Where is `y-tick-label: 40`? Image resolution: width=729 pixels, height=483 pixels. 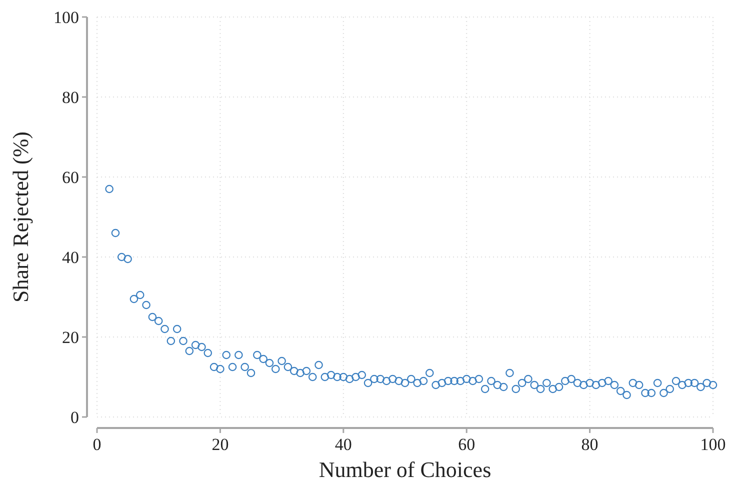
y-tick-label: 40 is located at coordinates (70, 257).